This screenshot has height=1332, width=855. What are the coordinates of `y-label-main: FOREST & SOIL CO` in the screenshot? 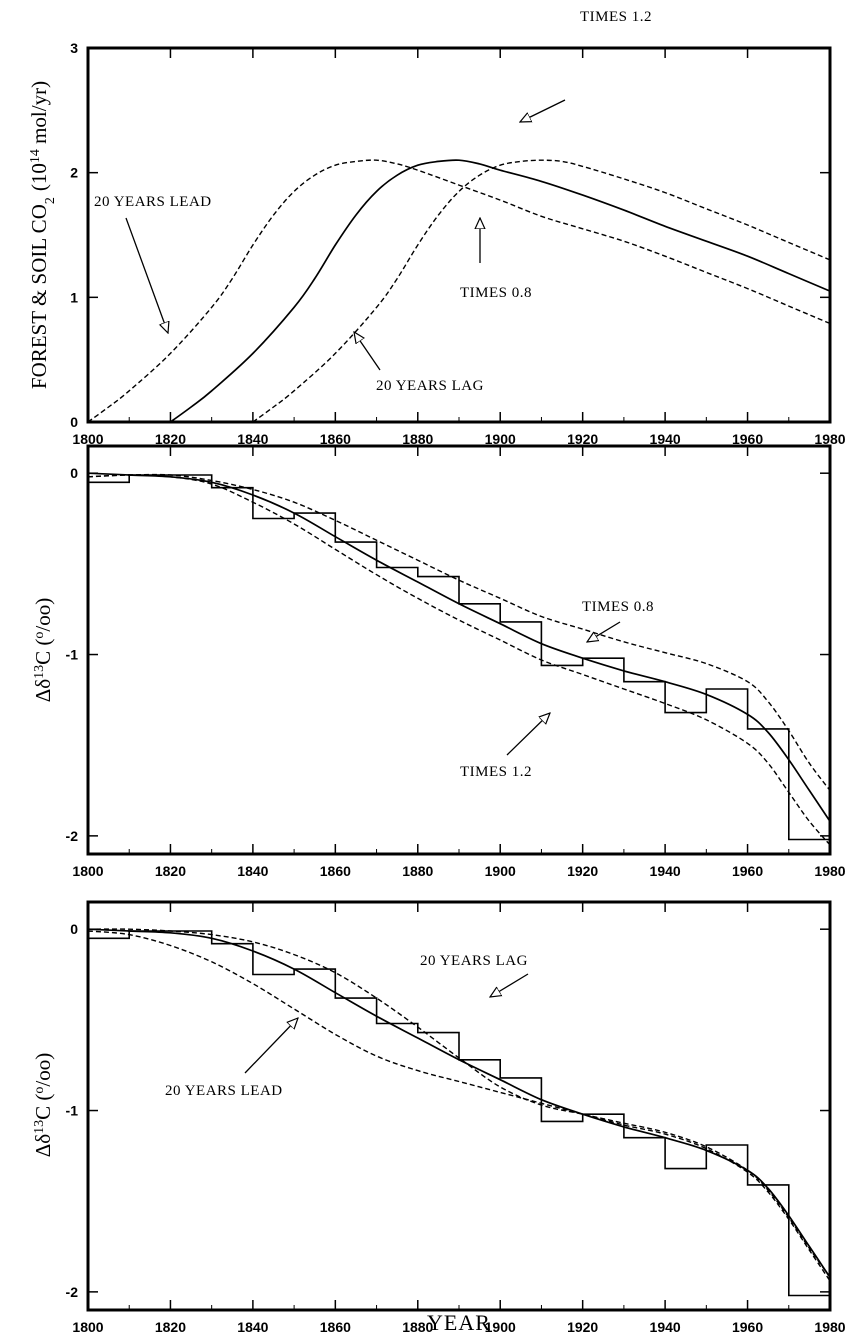 It's located at (39, 296).